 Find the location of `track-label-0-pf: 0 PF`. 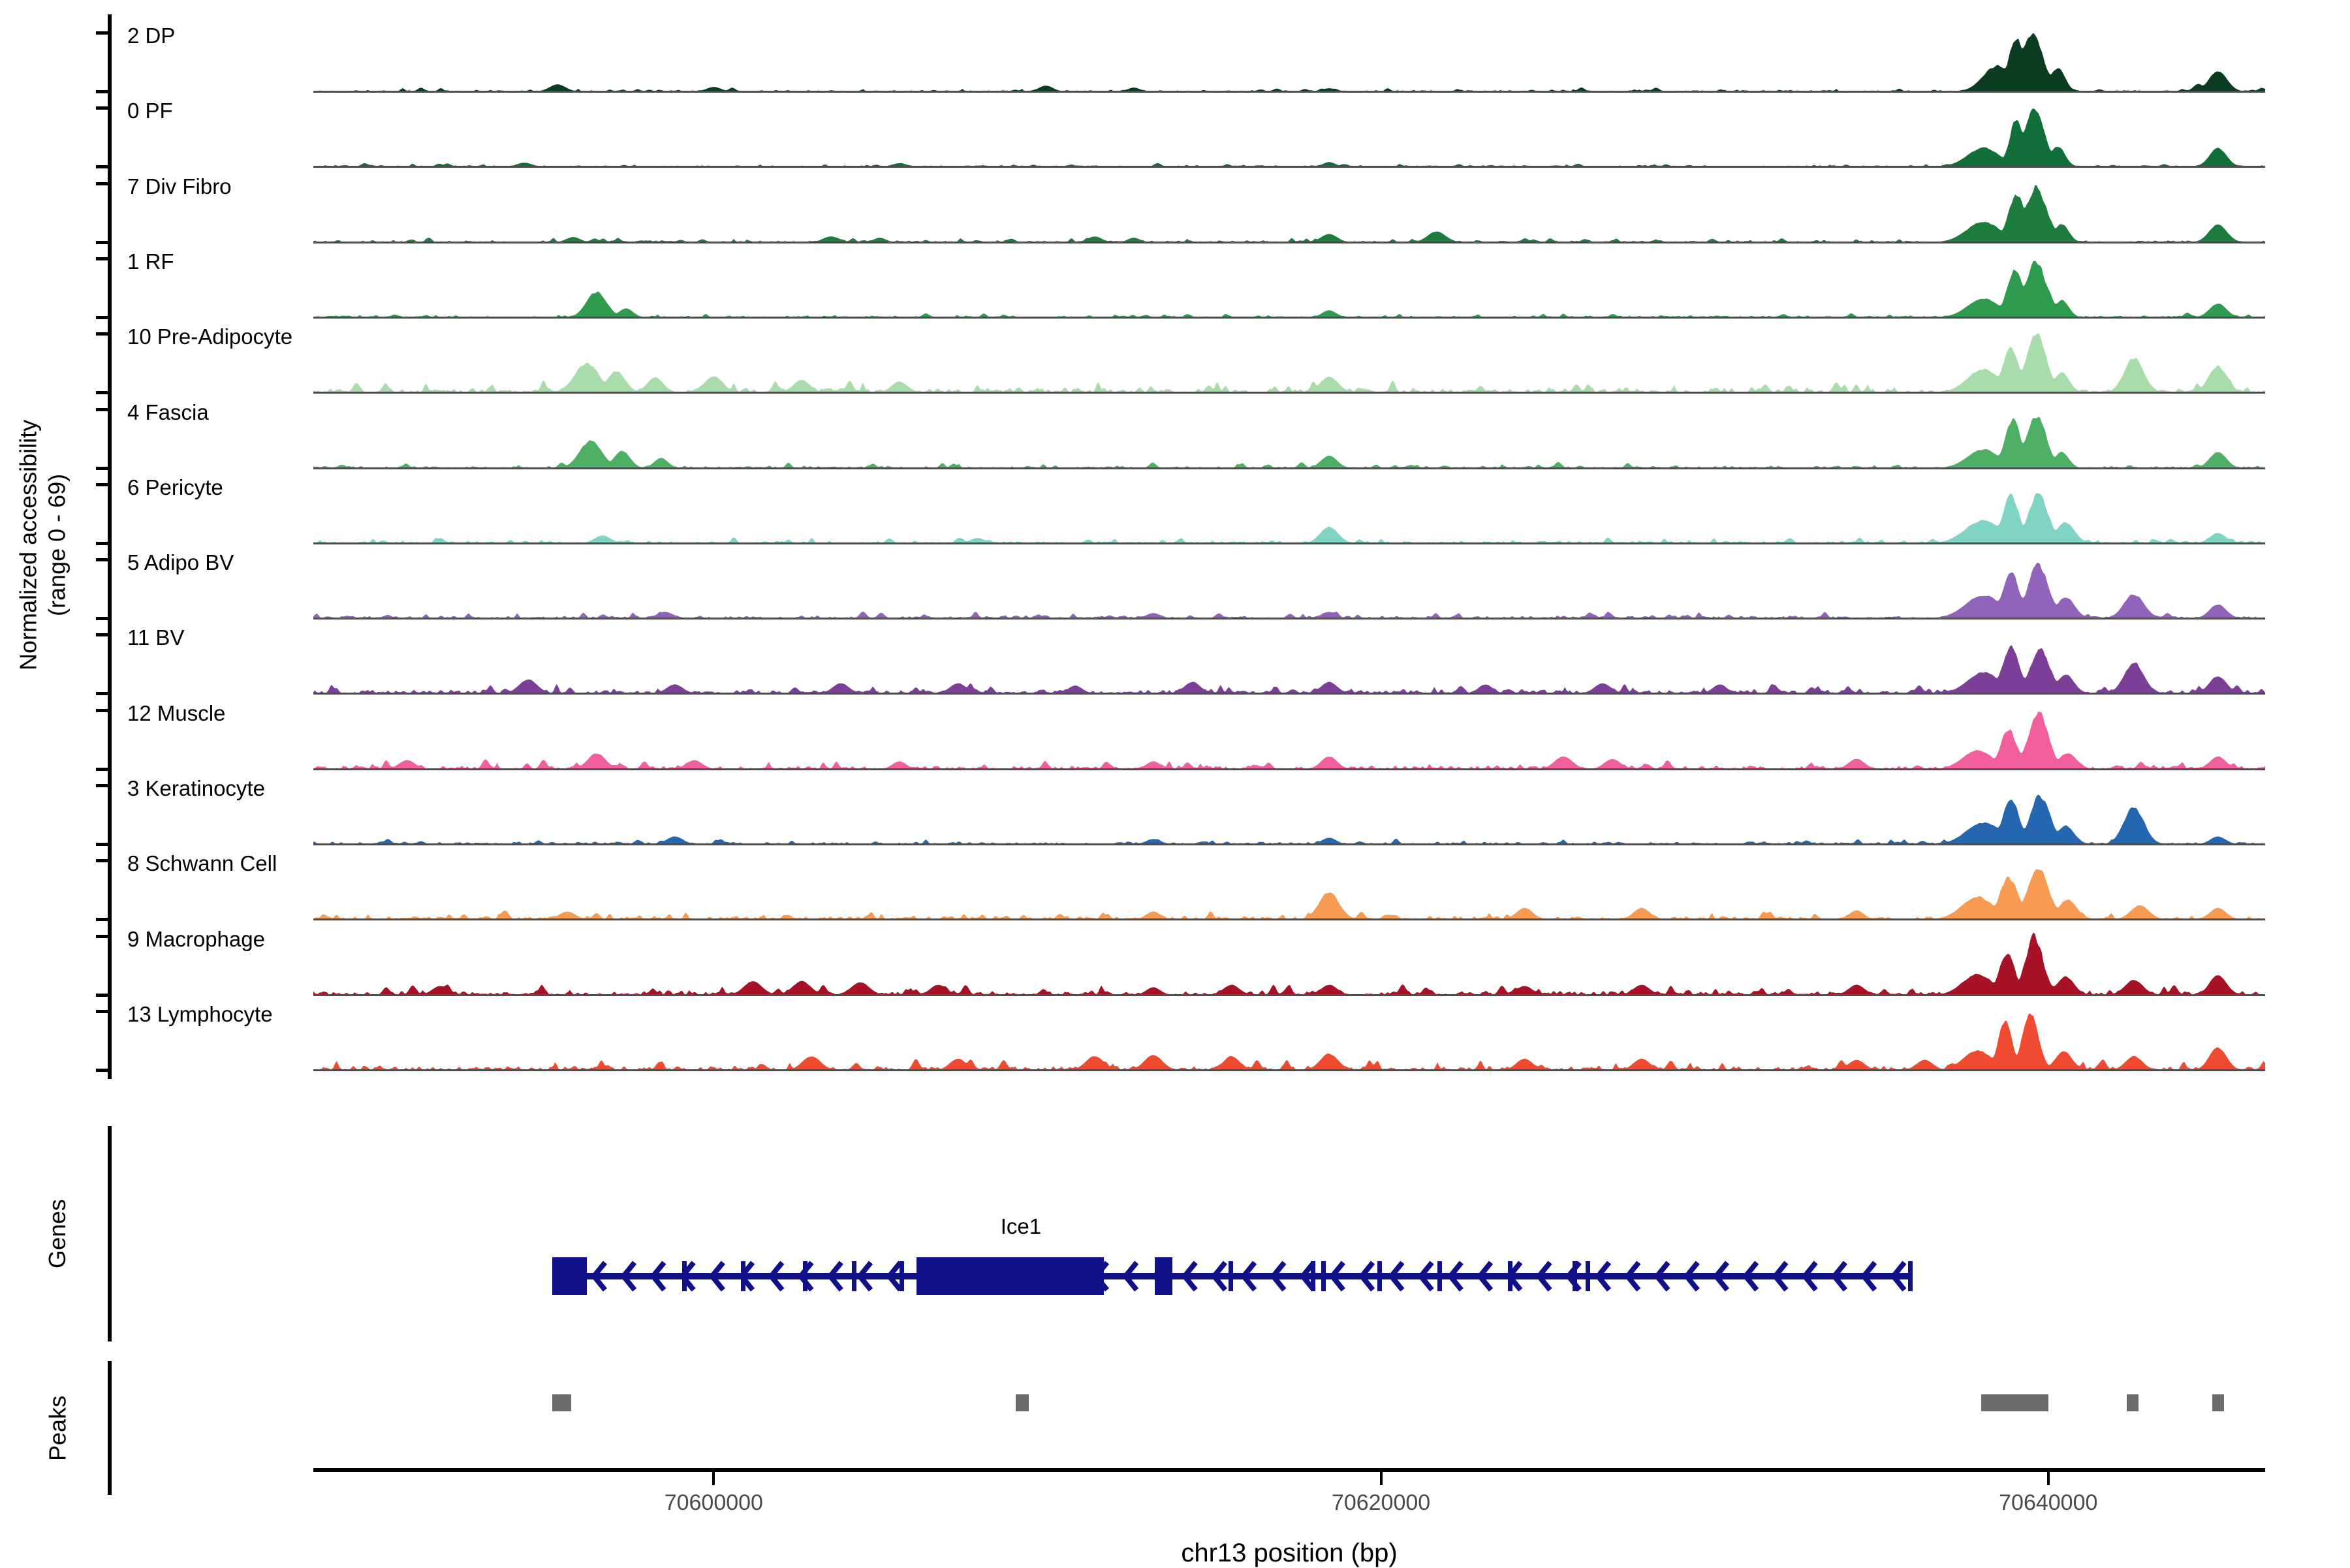

track-label-0-pf: 0 PF is located at coordinates (150, 111).